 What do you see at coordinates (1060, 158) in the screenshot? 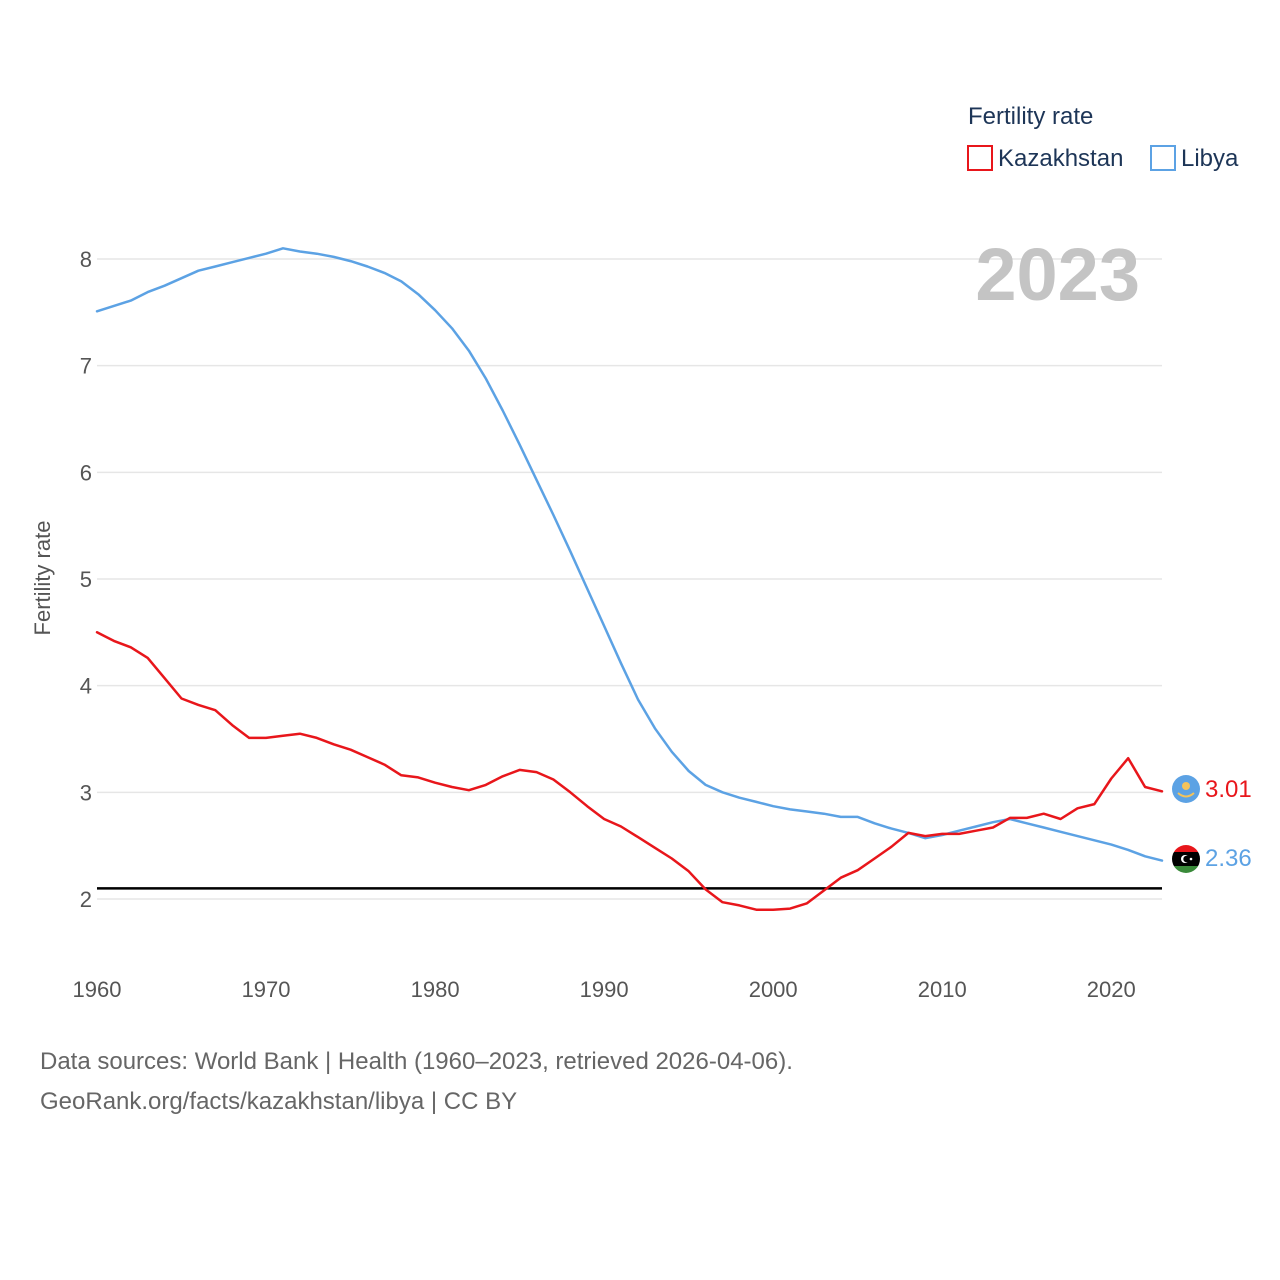
I see `legend-label-kazakhstan: Kazakhstan` at bounding box center [1060, 158].